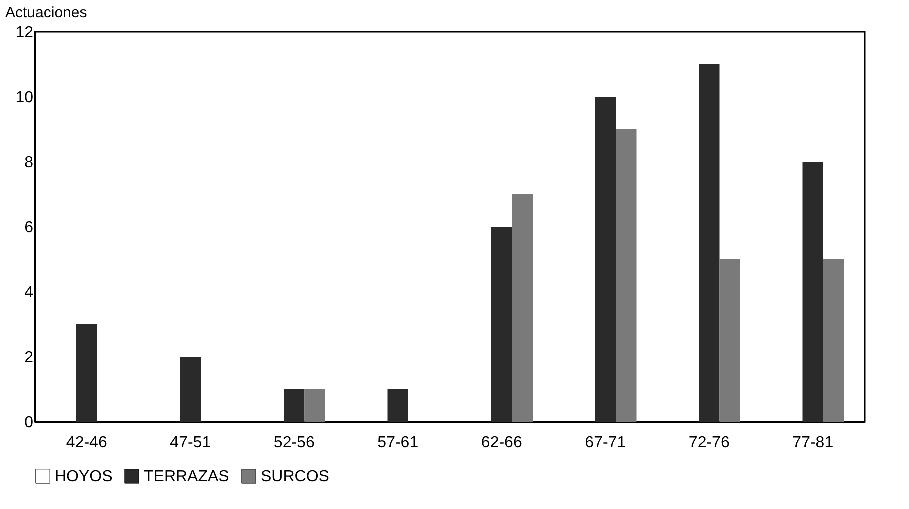 The width and height of the screenshot is (909, 509). What do you see at coordinates (295, 477) in the screenshot?
I see `legend-label: SURCOS` at bounding box center [295, 477].